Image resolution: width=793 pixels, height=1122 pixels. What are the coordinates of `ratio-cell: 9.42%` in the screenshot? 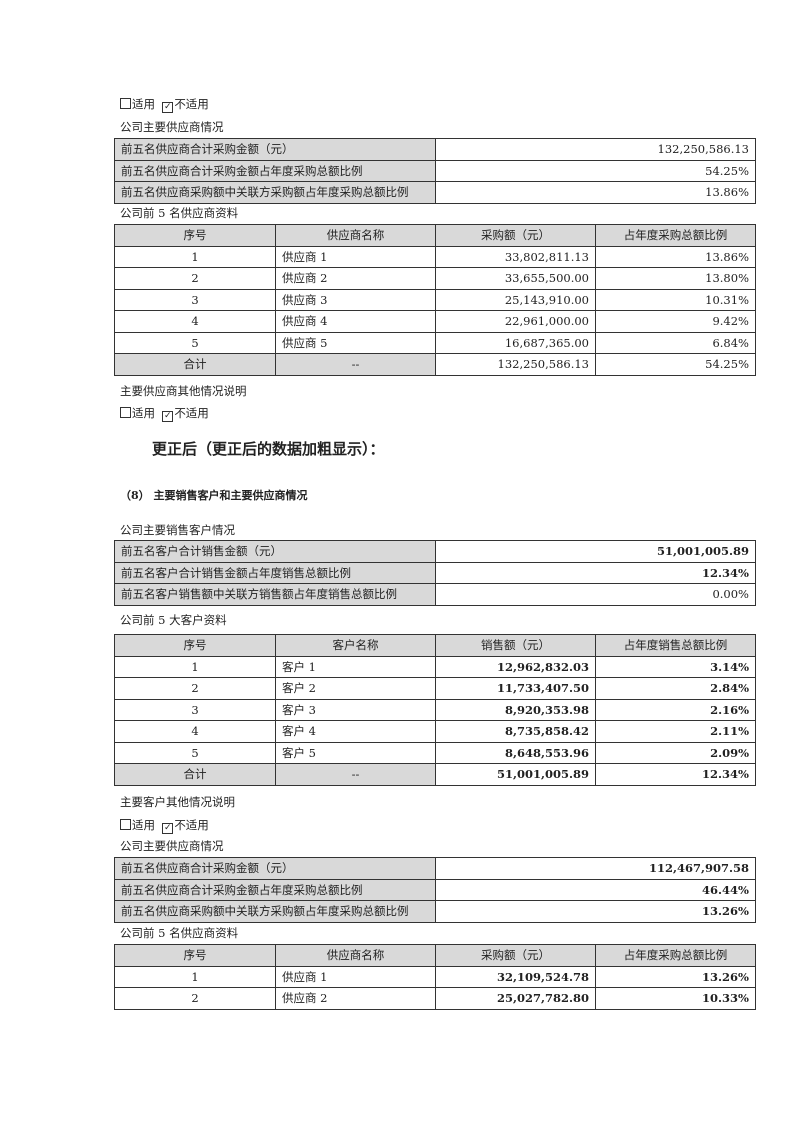 It's located at (675, 321).